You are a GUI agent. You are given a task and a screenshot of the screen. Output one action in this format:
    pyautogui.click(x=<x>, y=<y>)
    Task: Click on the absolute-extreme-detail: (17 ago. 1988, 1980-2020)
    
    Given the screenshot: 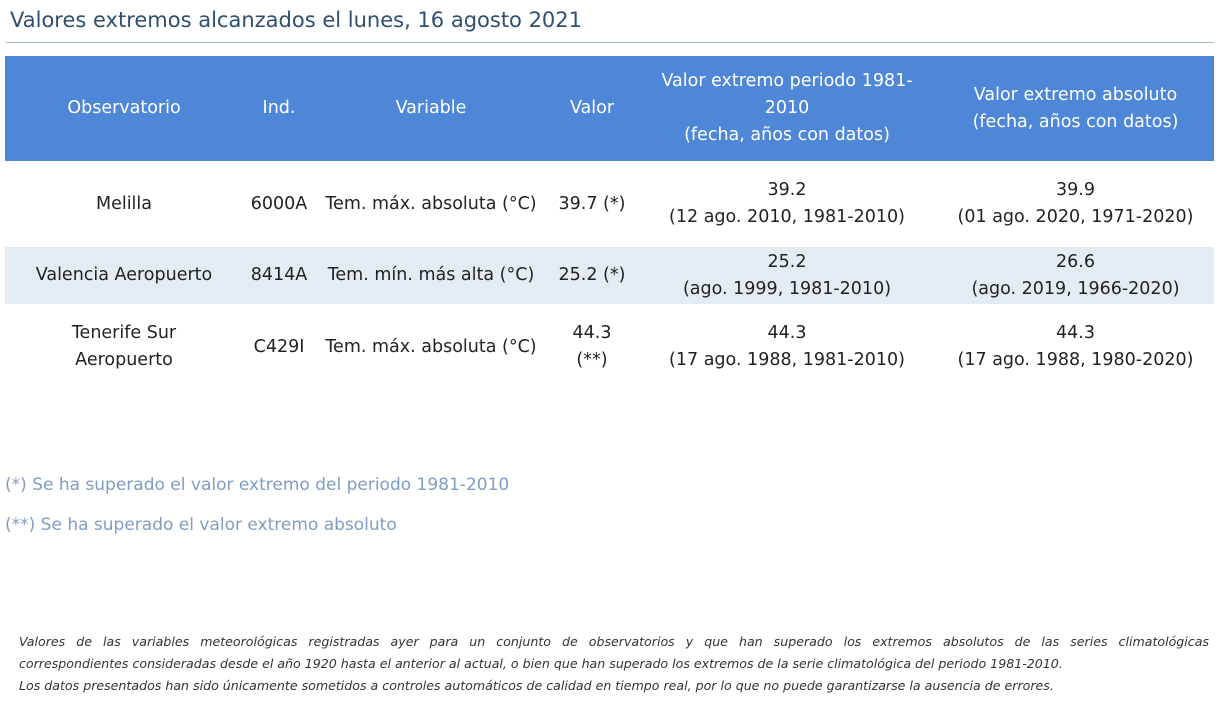 What is the action you would take?
    pyautogui.click(x=1075, y=360)
    